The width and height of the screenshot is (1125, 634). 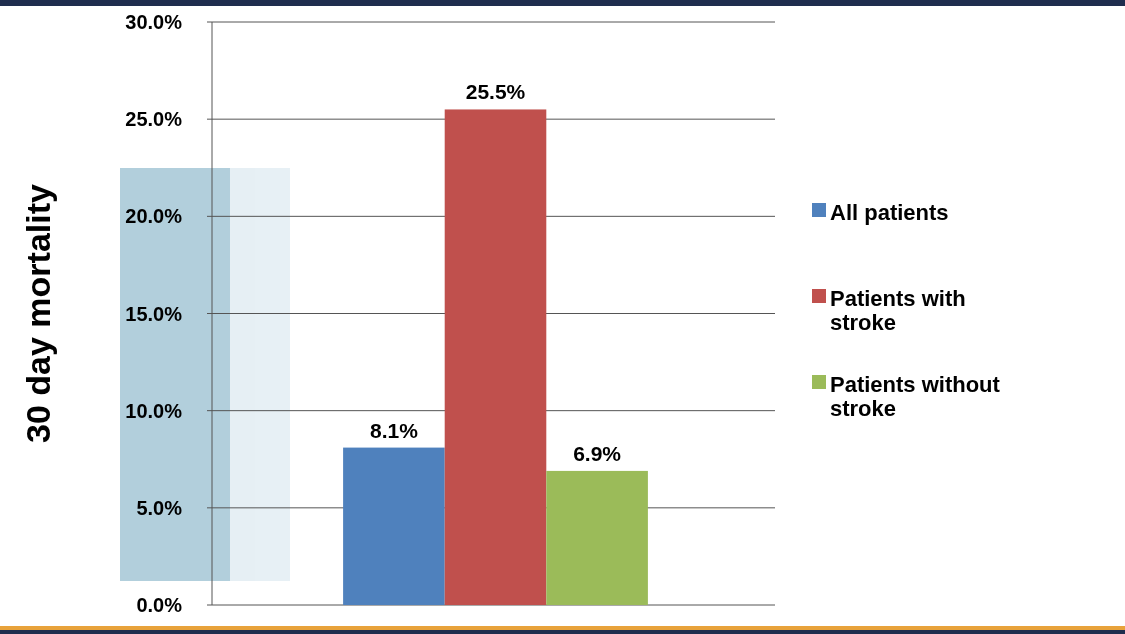 What do you see at coordinates (495, 92) in the screenshot?
I see `data-label: 25.5%` at bounding box center [495, 92].